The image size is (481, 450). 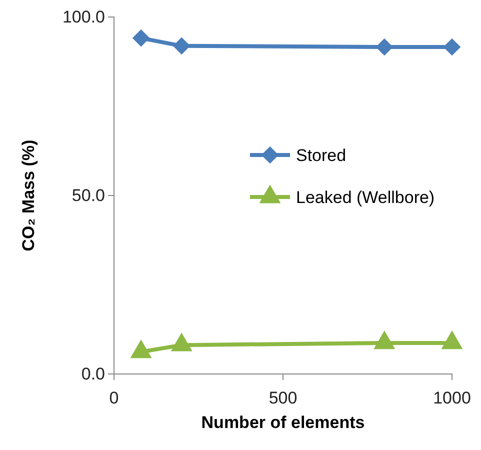 I want to click on y-tick-label: 100.0, so click(x=83, y=16).